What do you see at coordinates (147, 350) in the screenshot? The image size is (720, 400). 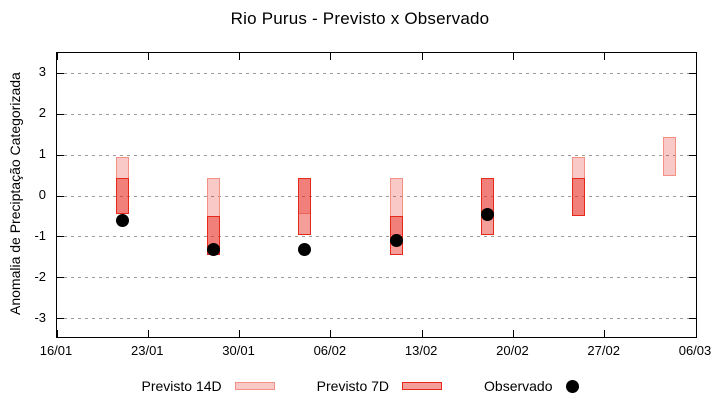 I see `x-tick-label: 23/01` at bounding box center [147, 350].